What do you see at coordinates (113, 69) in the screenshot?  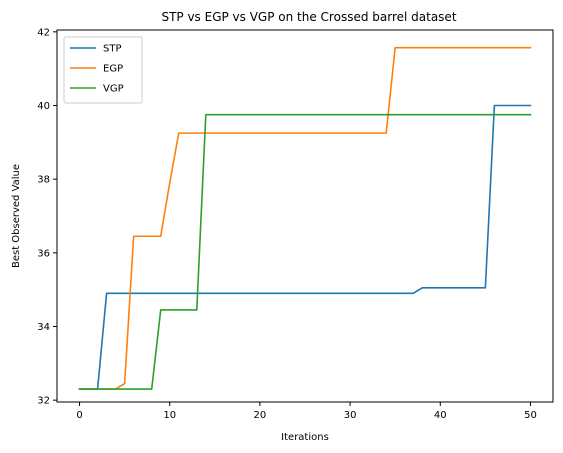 I see `legend-label-egp: EGP` at bounding box center [113, 69].